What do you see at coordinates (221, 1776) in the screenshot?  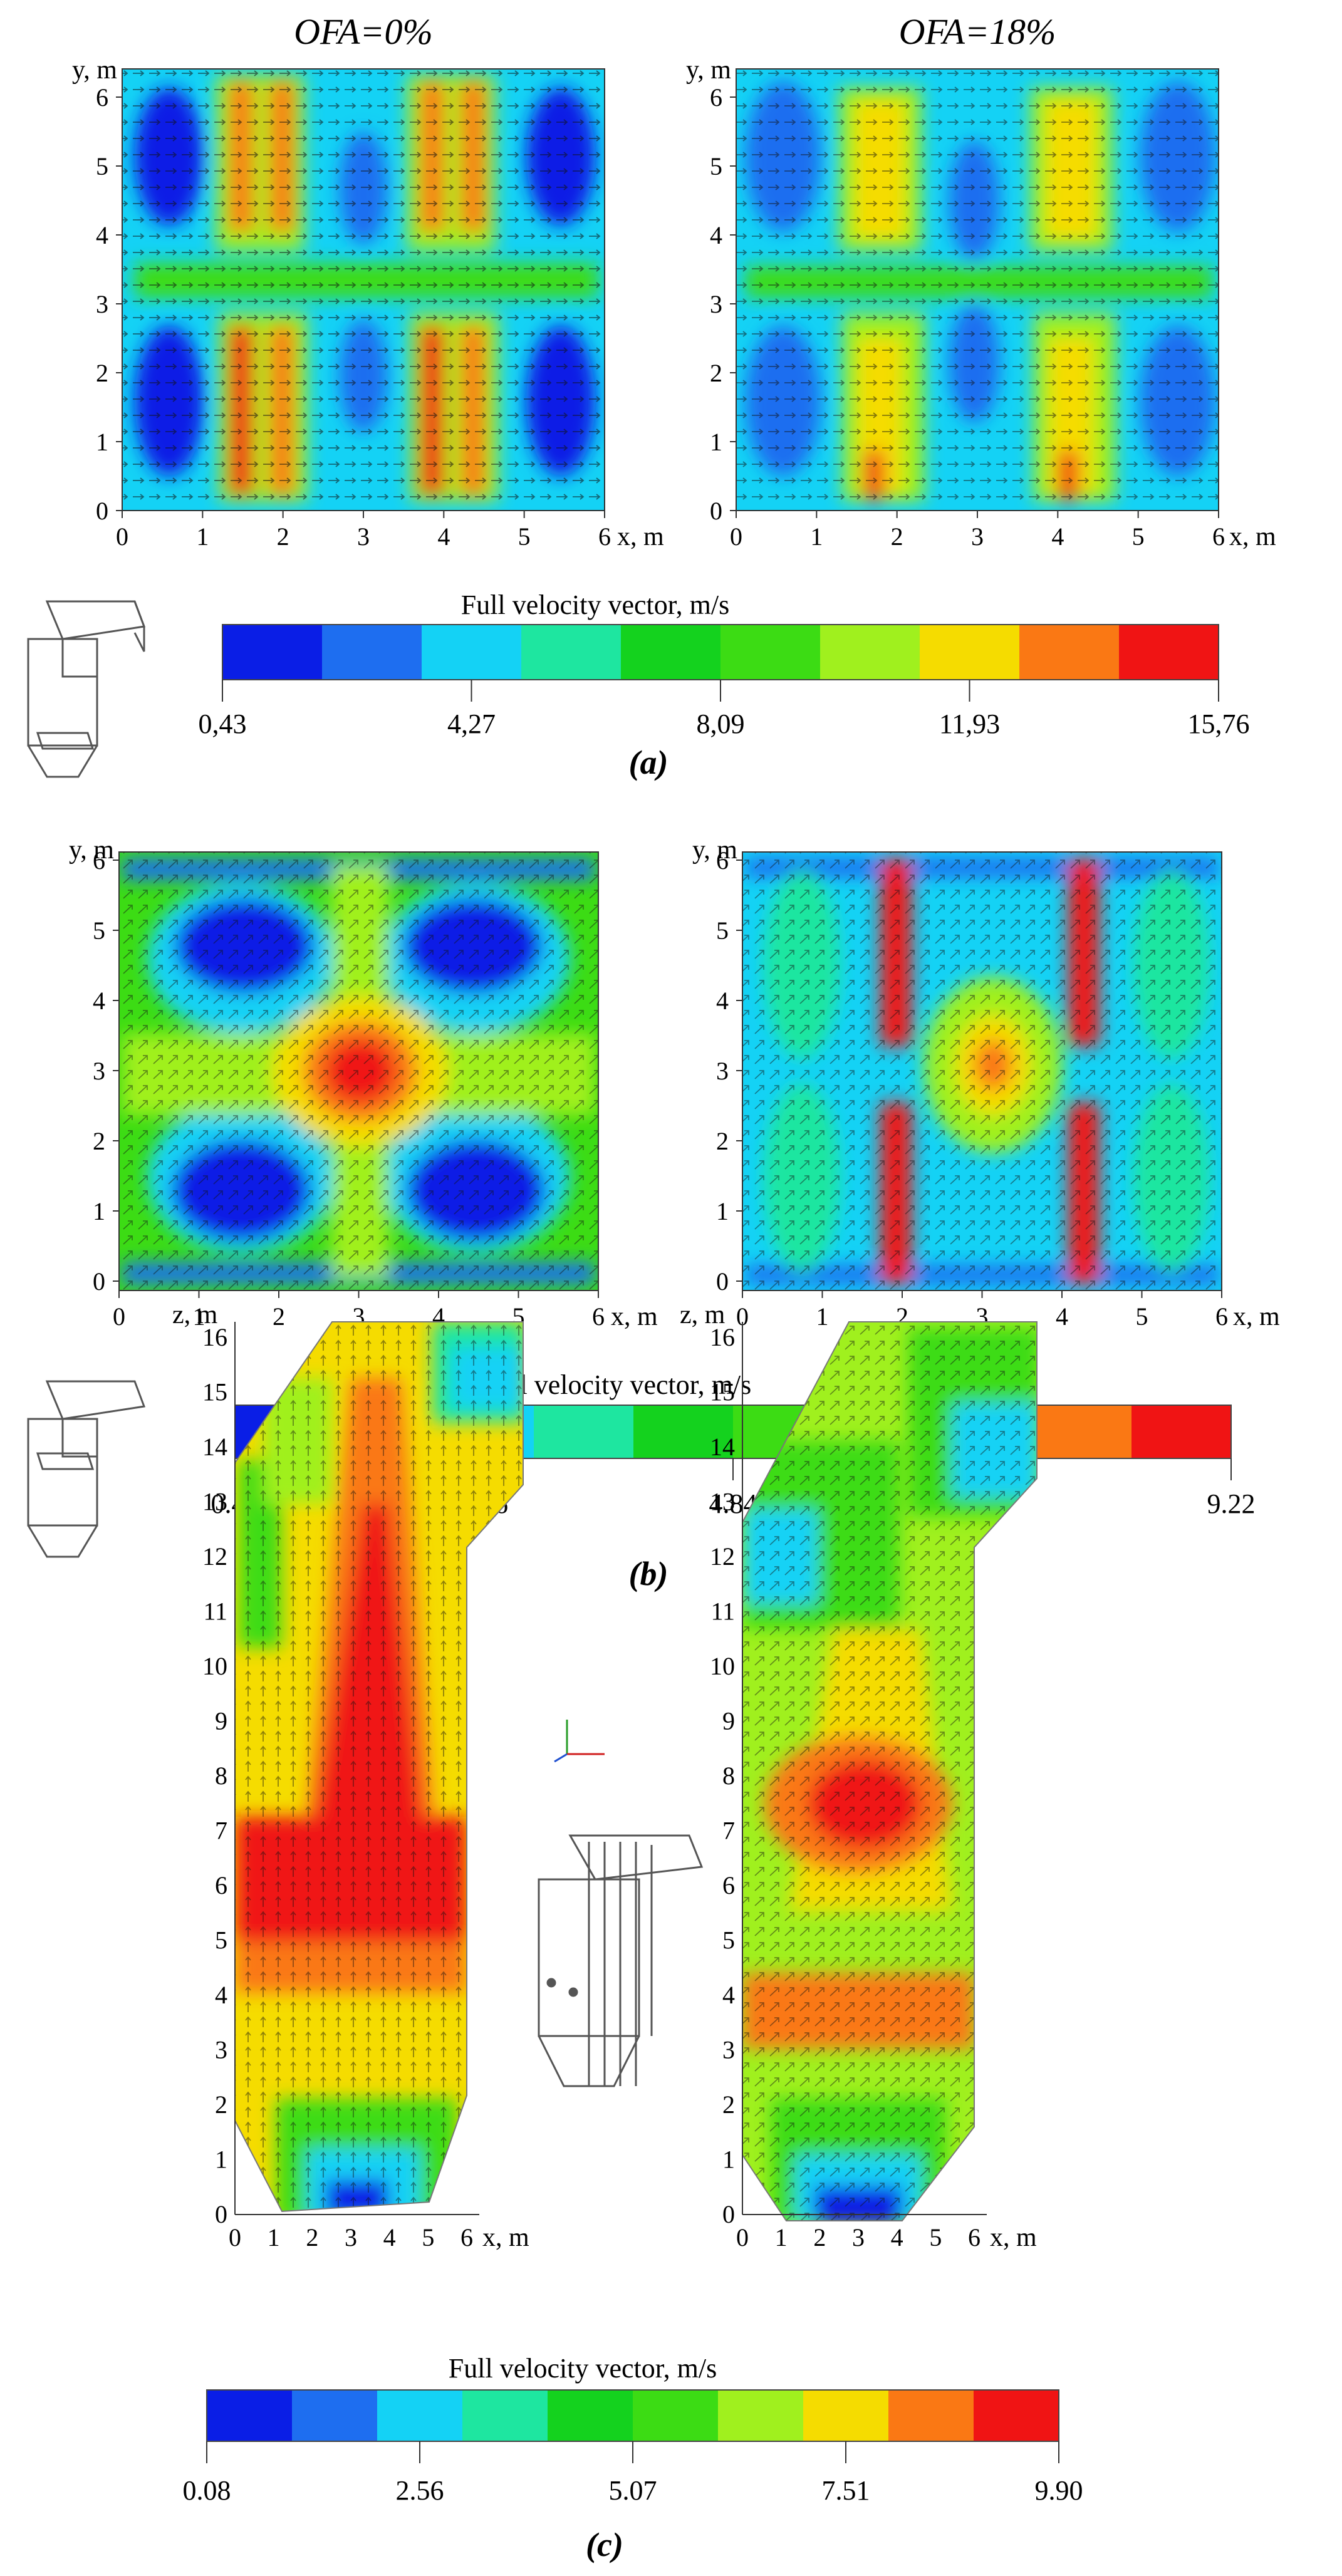 I see `z-tick-label: 8` at bounding box center [221, 1776].